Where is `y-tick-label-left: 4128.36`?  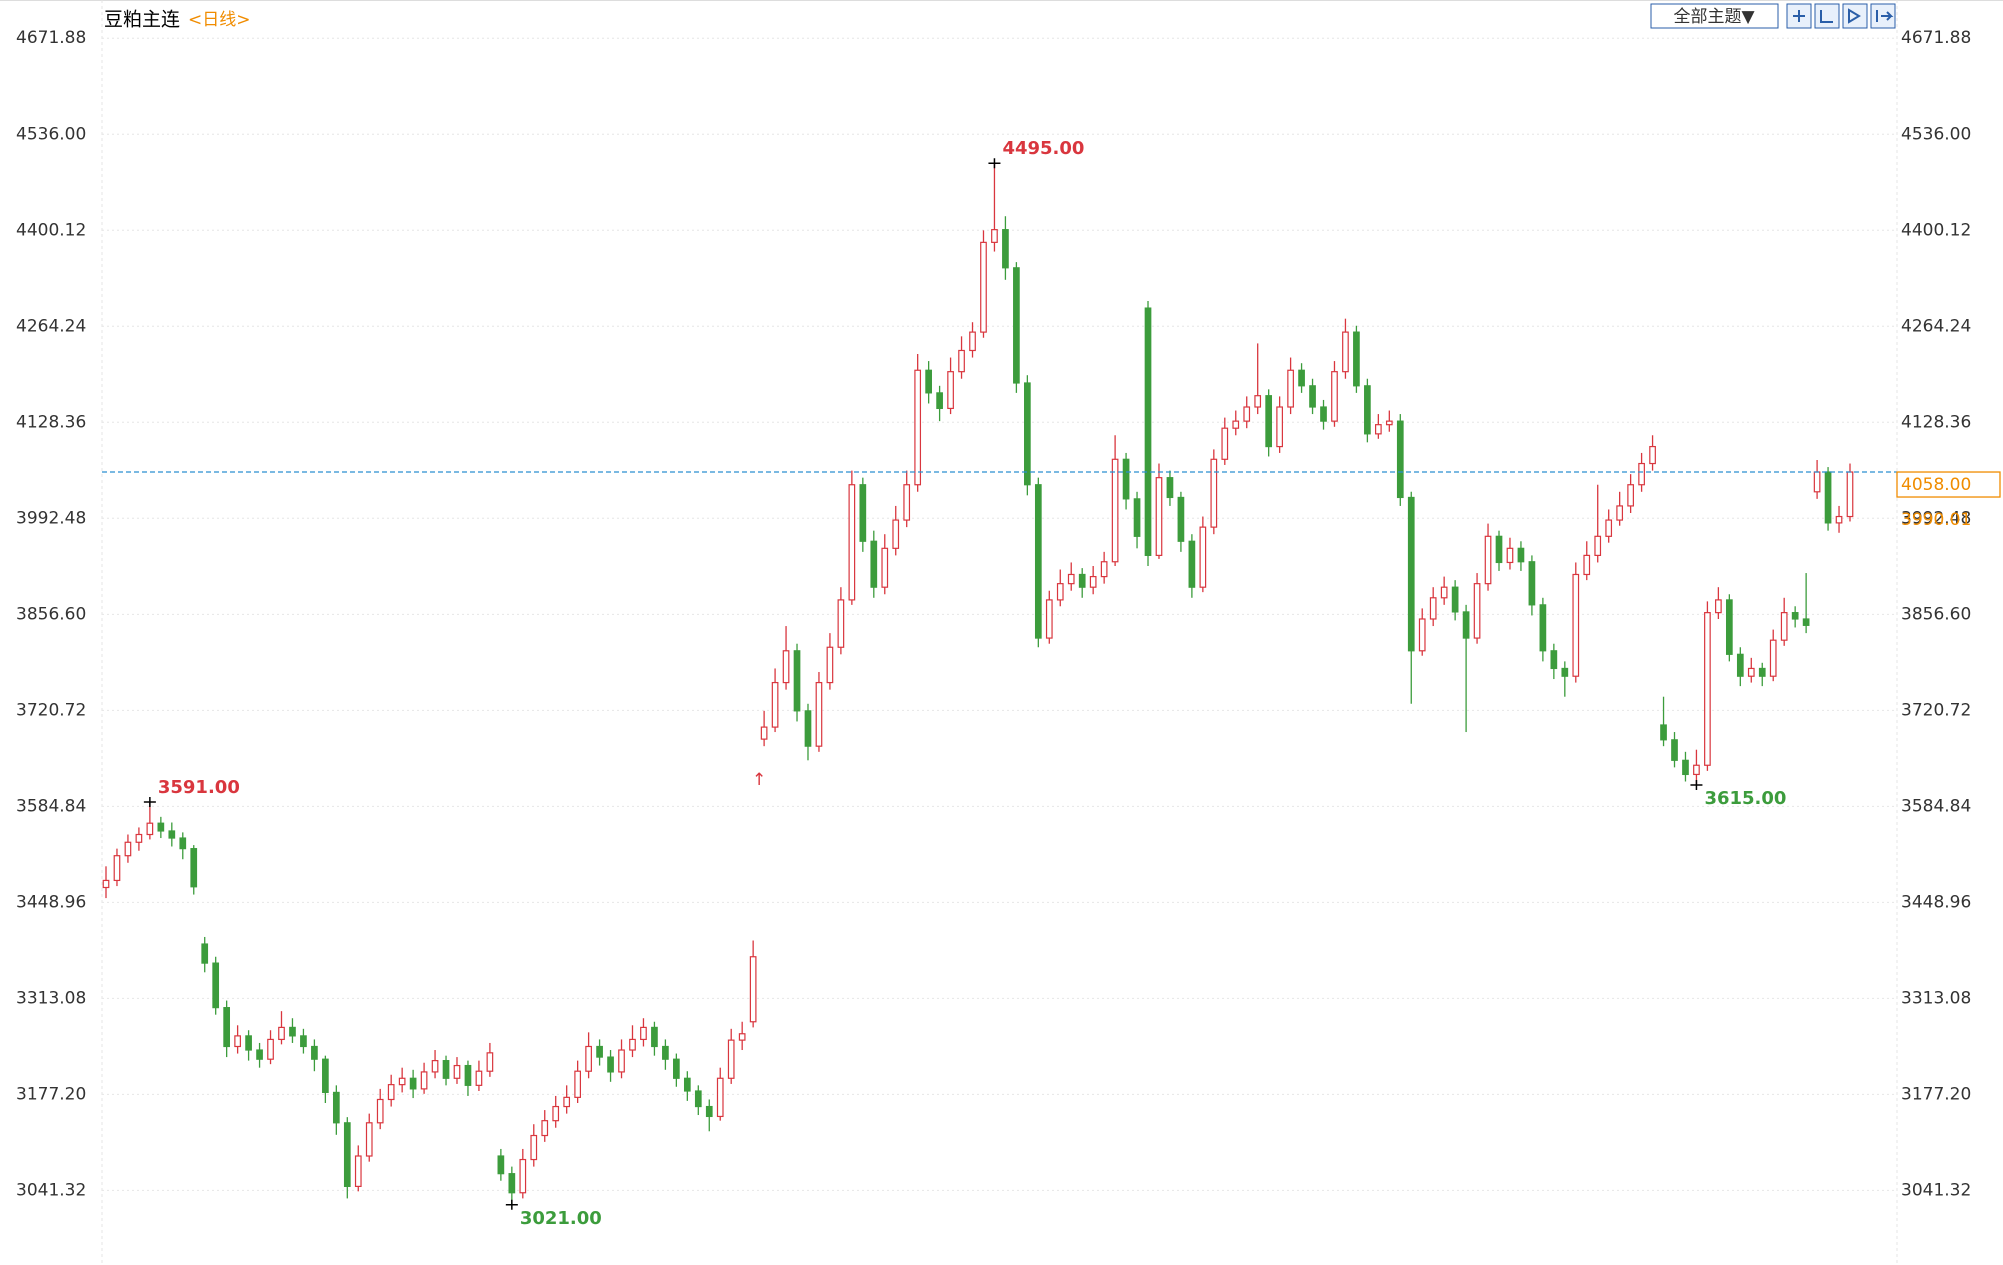 y-tick-label-left: 4128.36 is located at coordinates (51, 422).